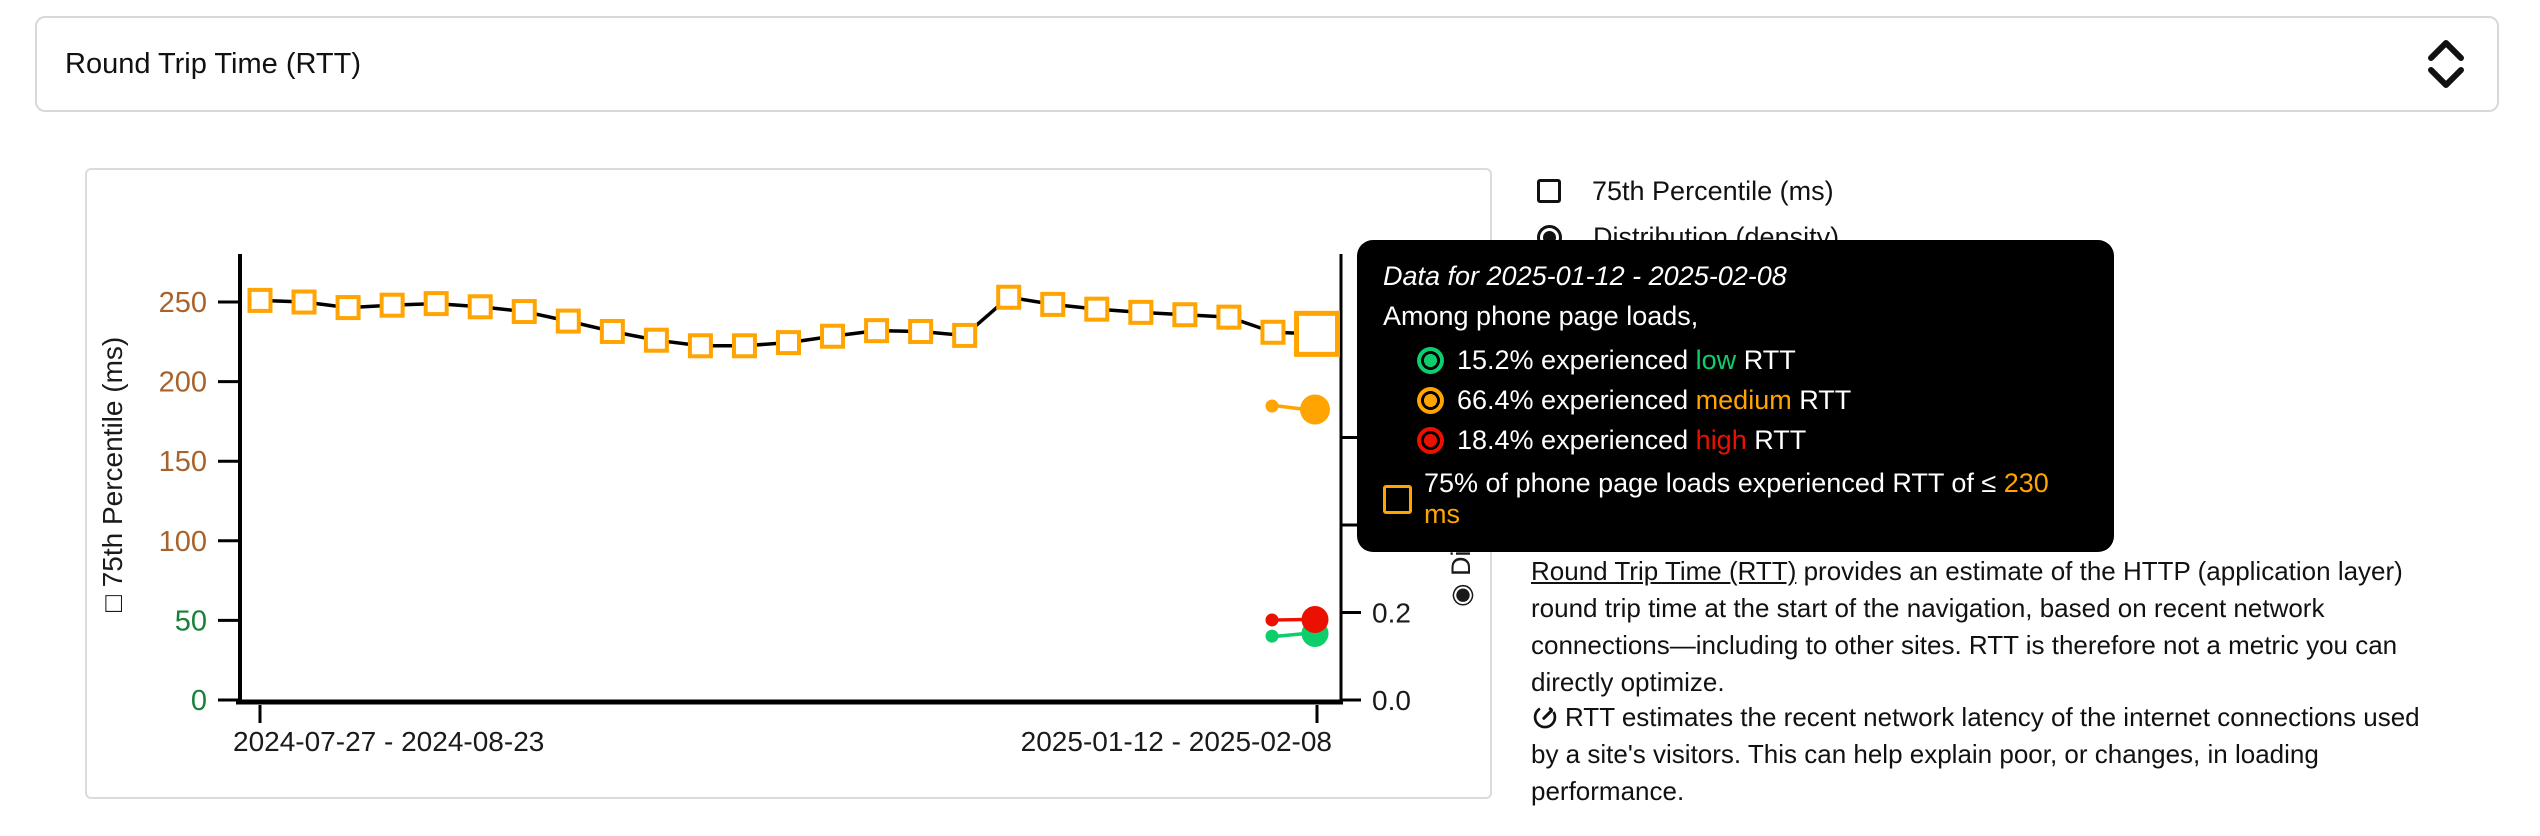 This screenshot has height=836, width=2540. What do you see at coordinates (213, 63) in the screenshot?
I see `metric-selector-label: Round Trip Time (RTT)` at bounding box center [213, 63].